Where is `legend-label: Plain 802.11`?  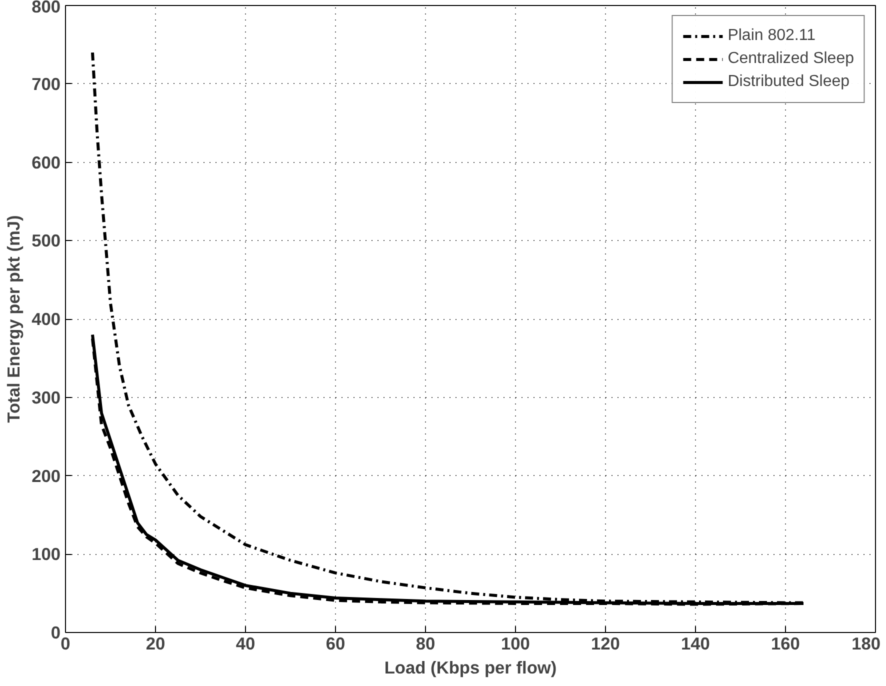 legend-label: Plain 802.11 is located at coordinates (772, 36).